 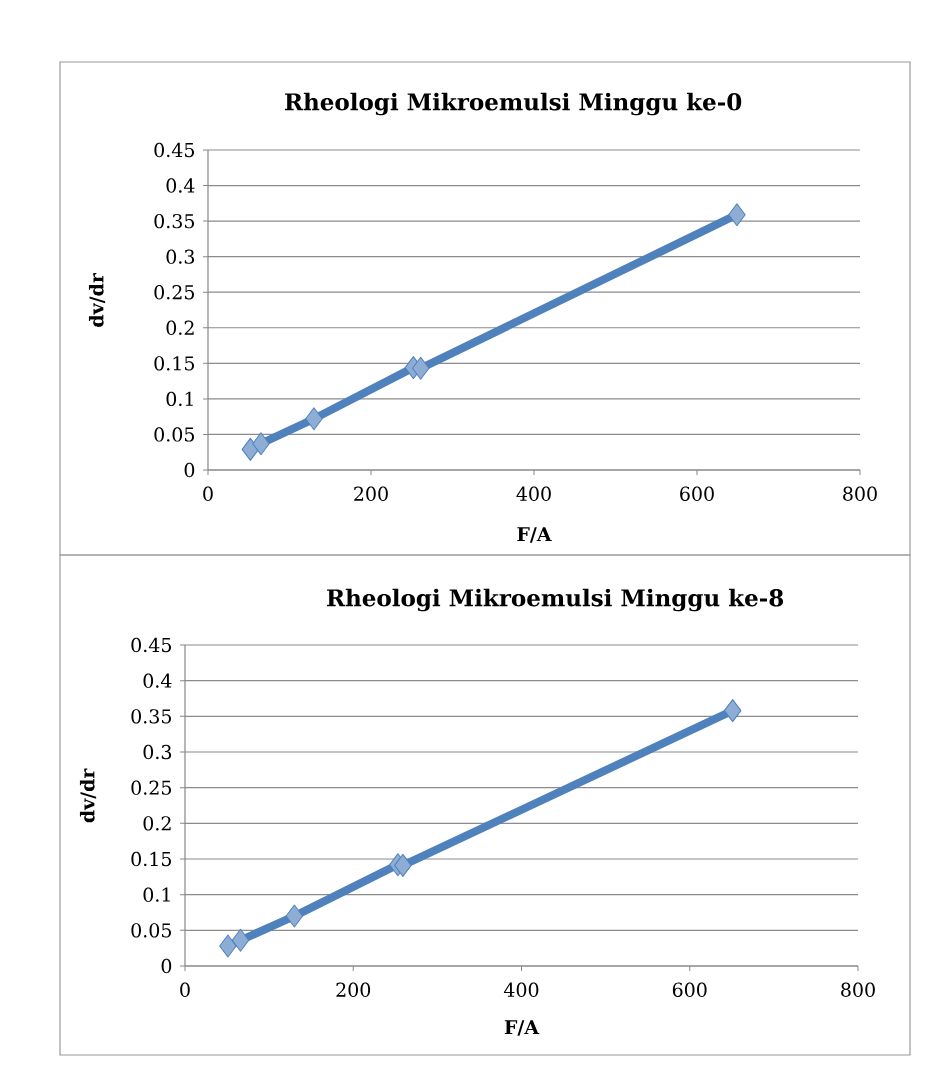 I want to click on x-tick-label: 0, so click(x=208, y=493).